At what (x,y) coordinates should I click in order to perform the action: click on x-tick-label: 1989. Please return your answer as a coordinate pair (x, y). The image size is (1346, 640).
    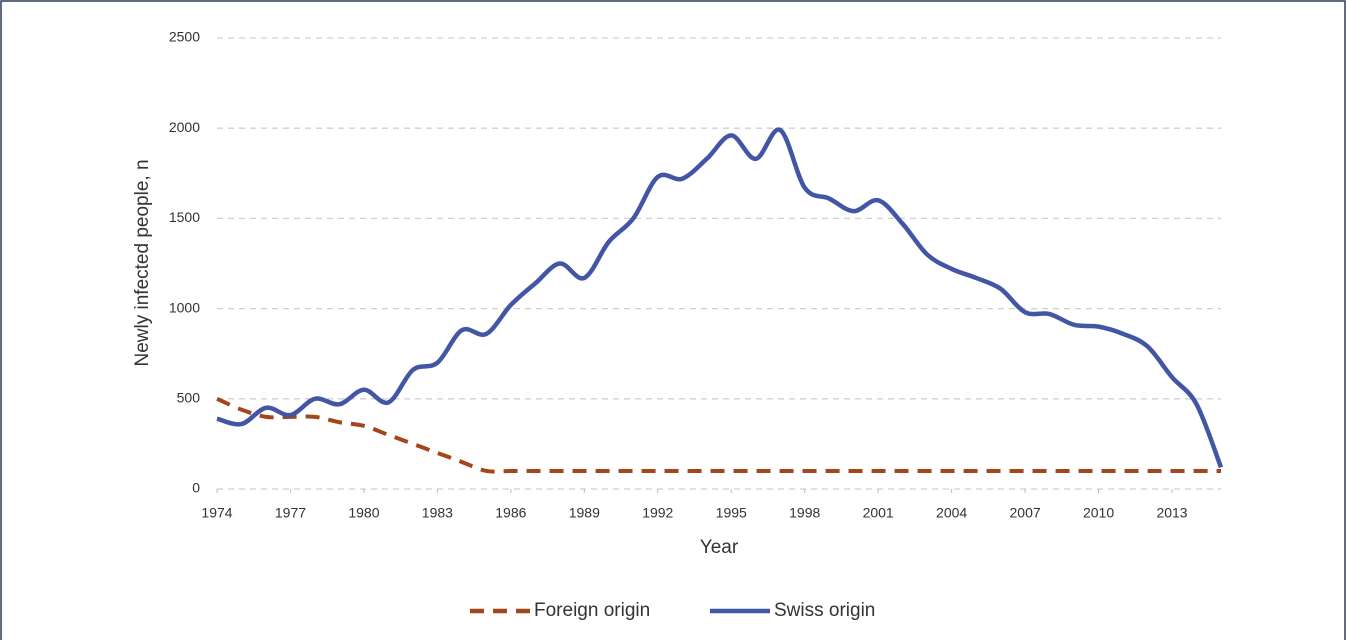
    Looking at the image, I should click on (584, 513).